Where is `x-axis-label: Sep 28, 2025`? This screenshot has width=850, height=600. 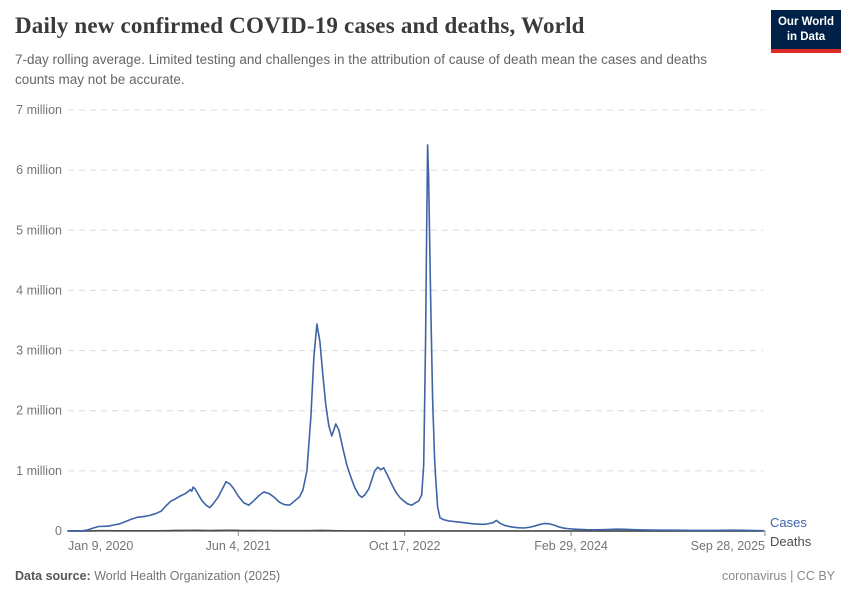 x-axis-label: Sep 28, 2025 is located at coordinates (728, 546).